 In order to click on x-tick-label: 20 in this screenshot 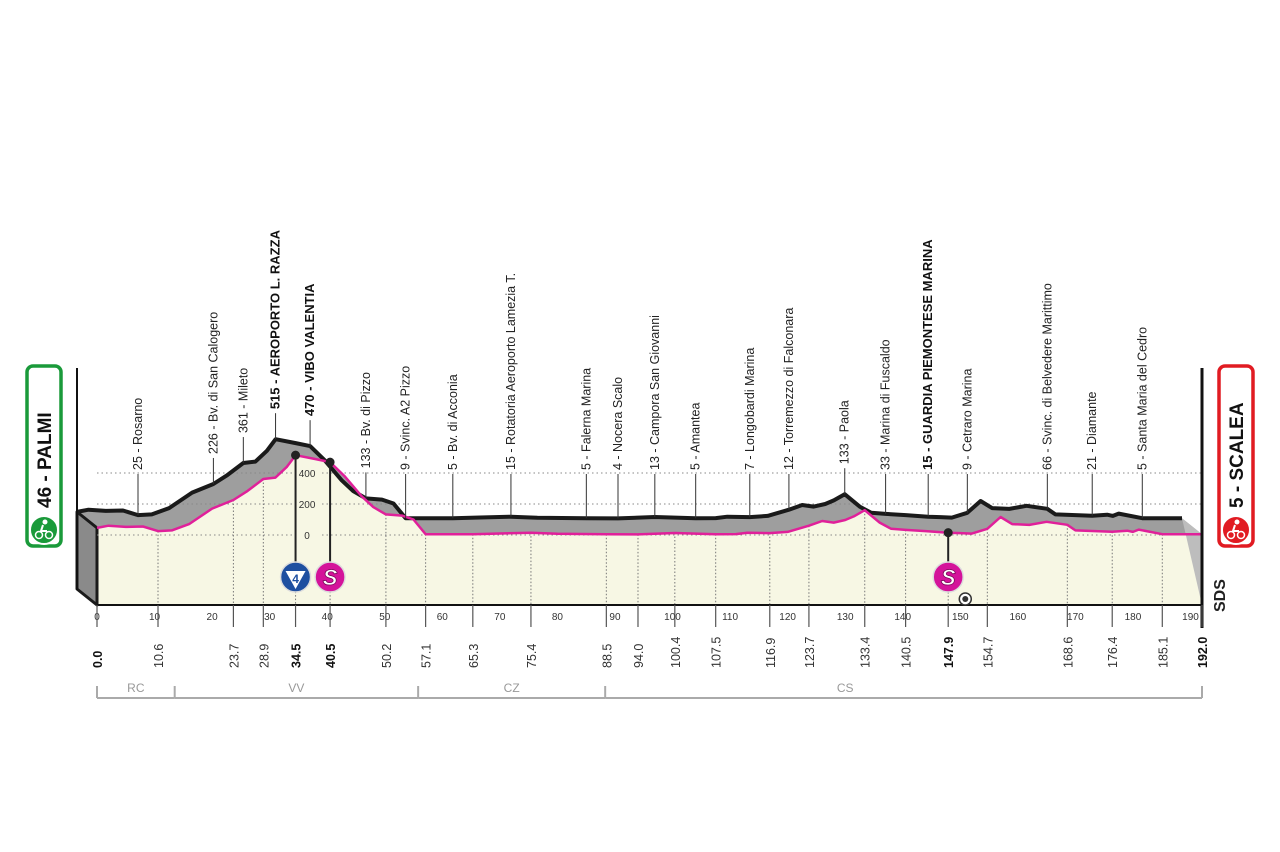, I will do `click(213, 617)`.